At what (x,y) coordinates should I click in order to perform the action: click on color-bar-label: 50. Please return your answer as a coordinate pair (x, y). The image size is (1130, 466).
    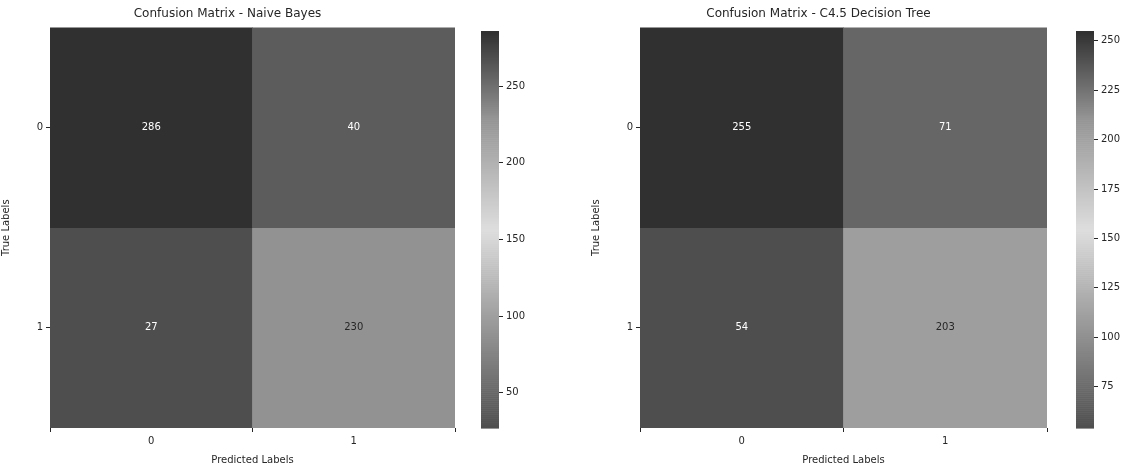
    Looking at the image, I should click on (512, 392).